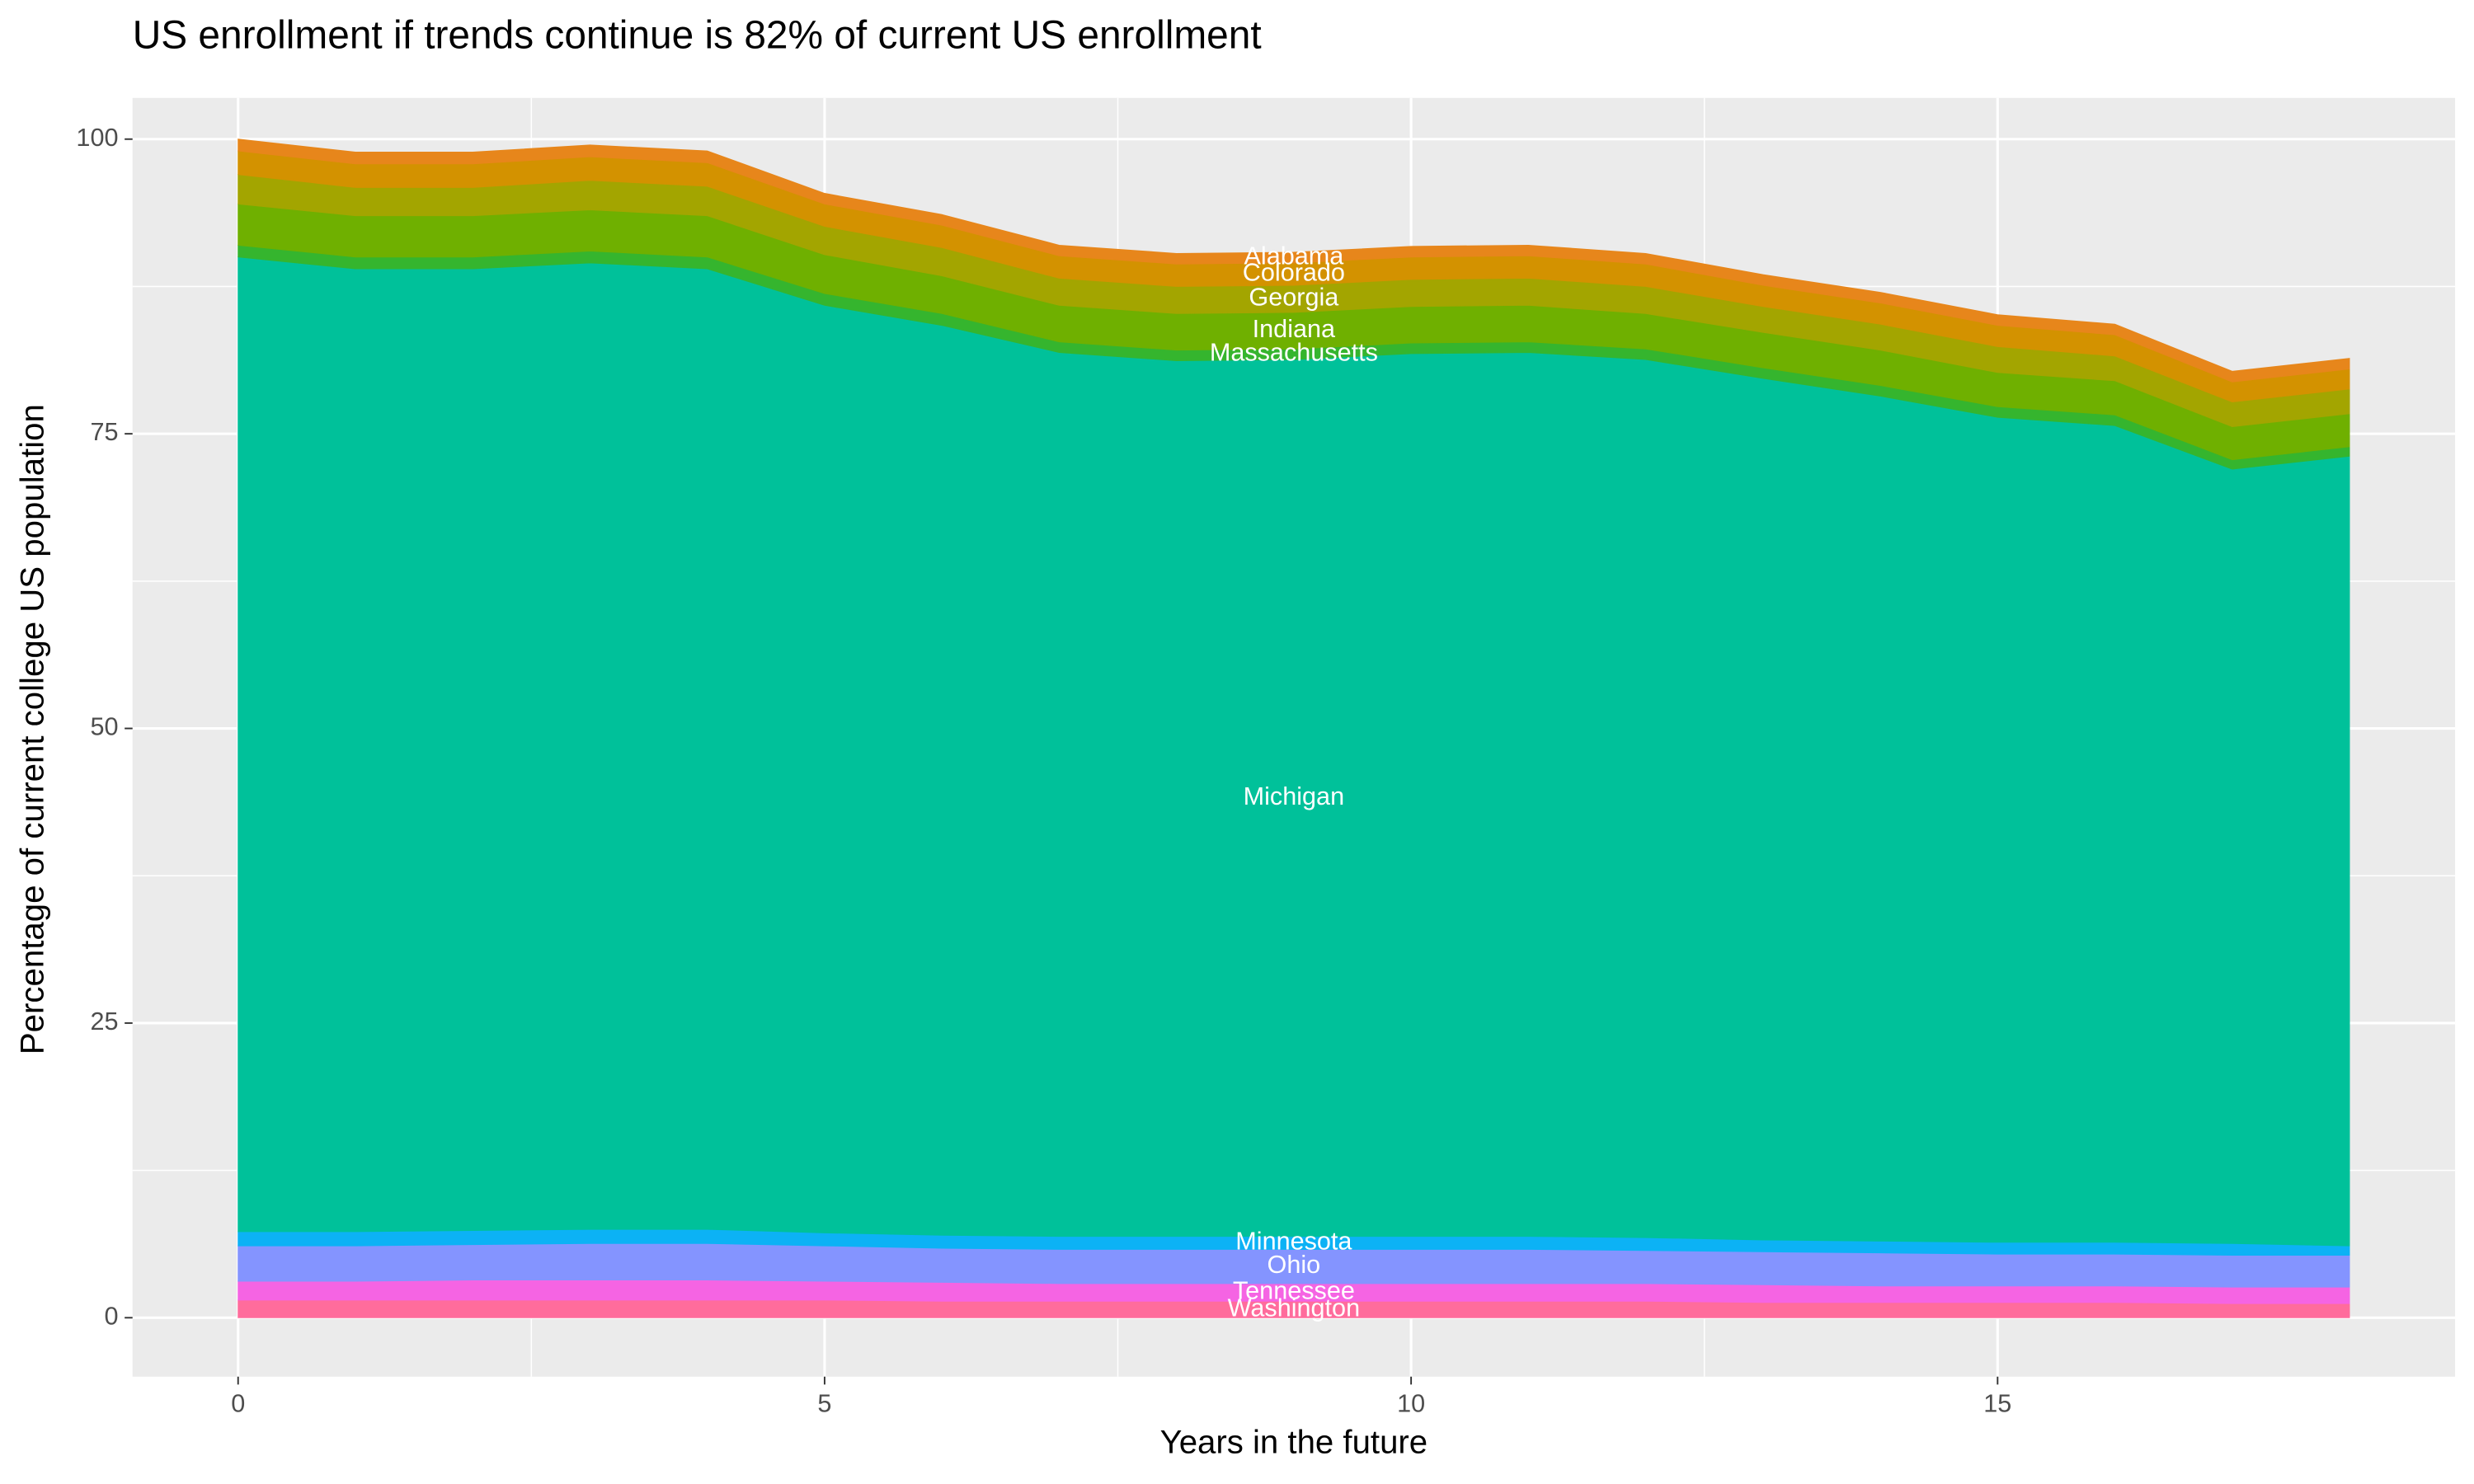  What do you see at coordinates (1294, 329) in the screenshot?
I see `series-label: Indiana` at bounding box center [1294, 329].